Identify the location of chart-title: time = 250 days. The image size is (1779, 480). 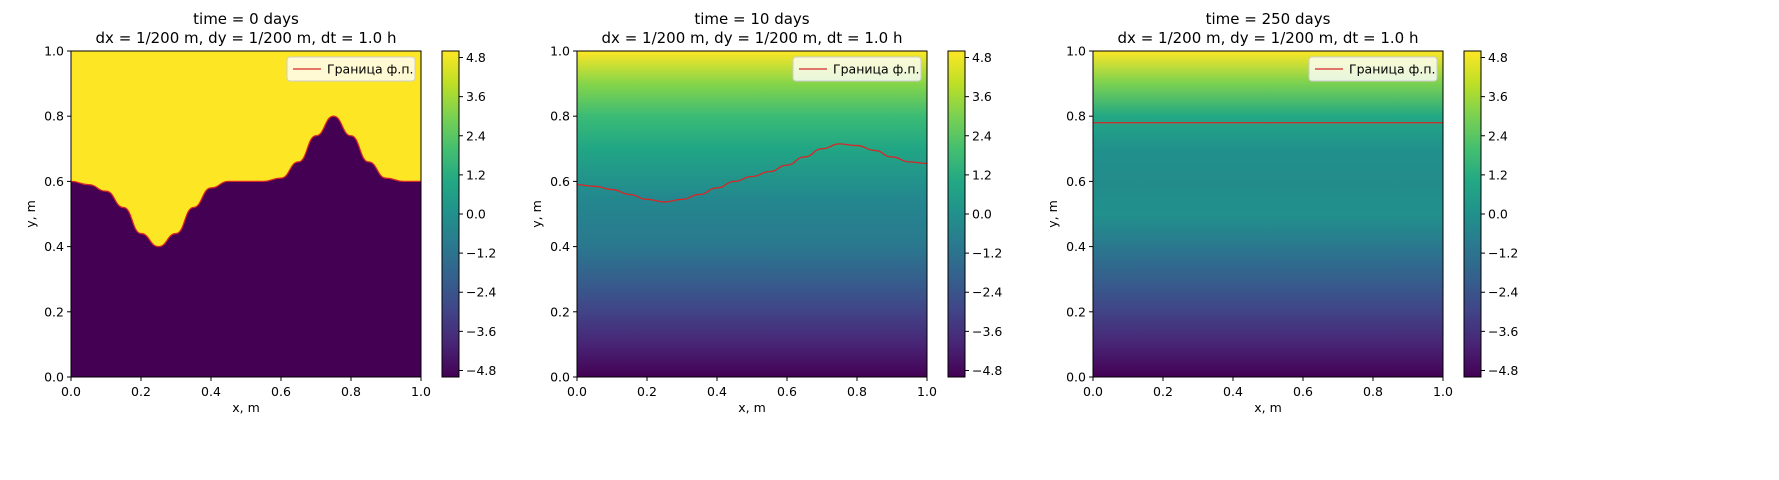
(1268, 19).